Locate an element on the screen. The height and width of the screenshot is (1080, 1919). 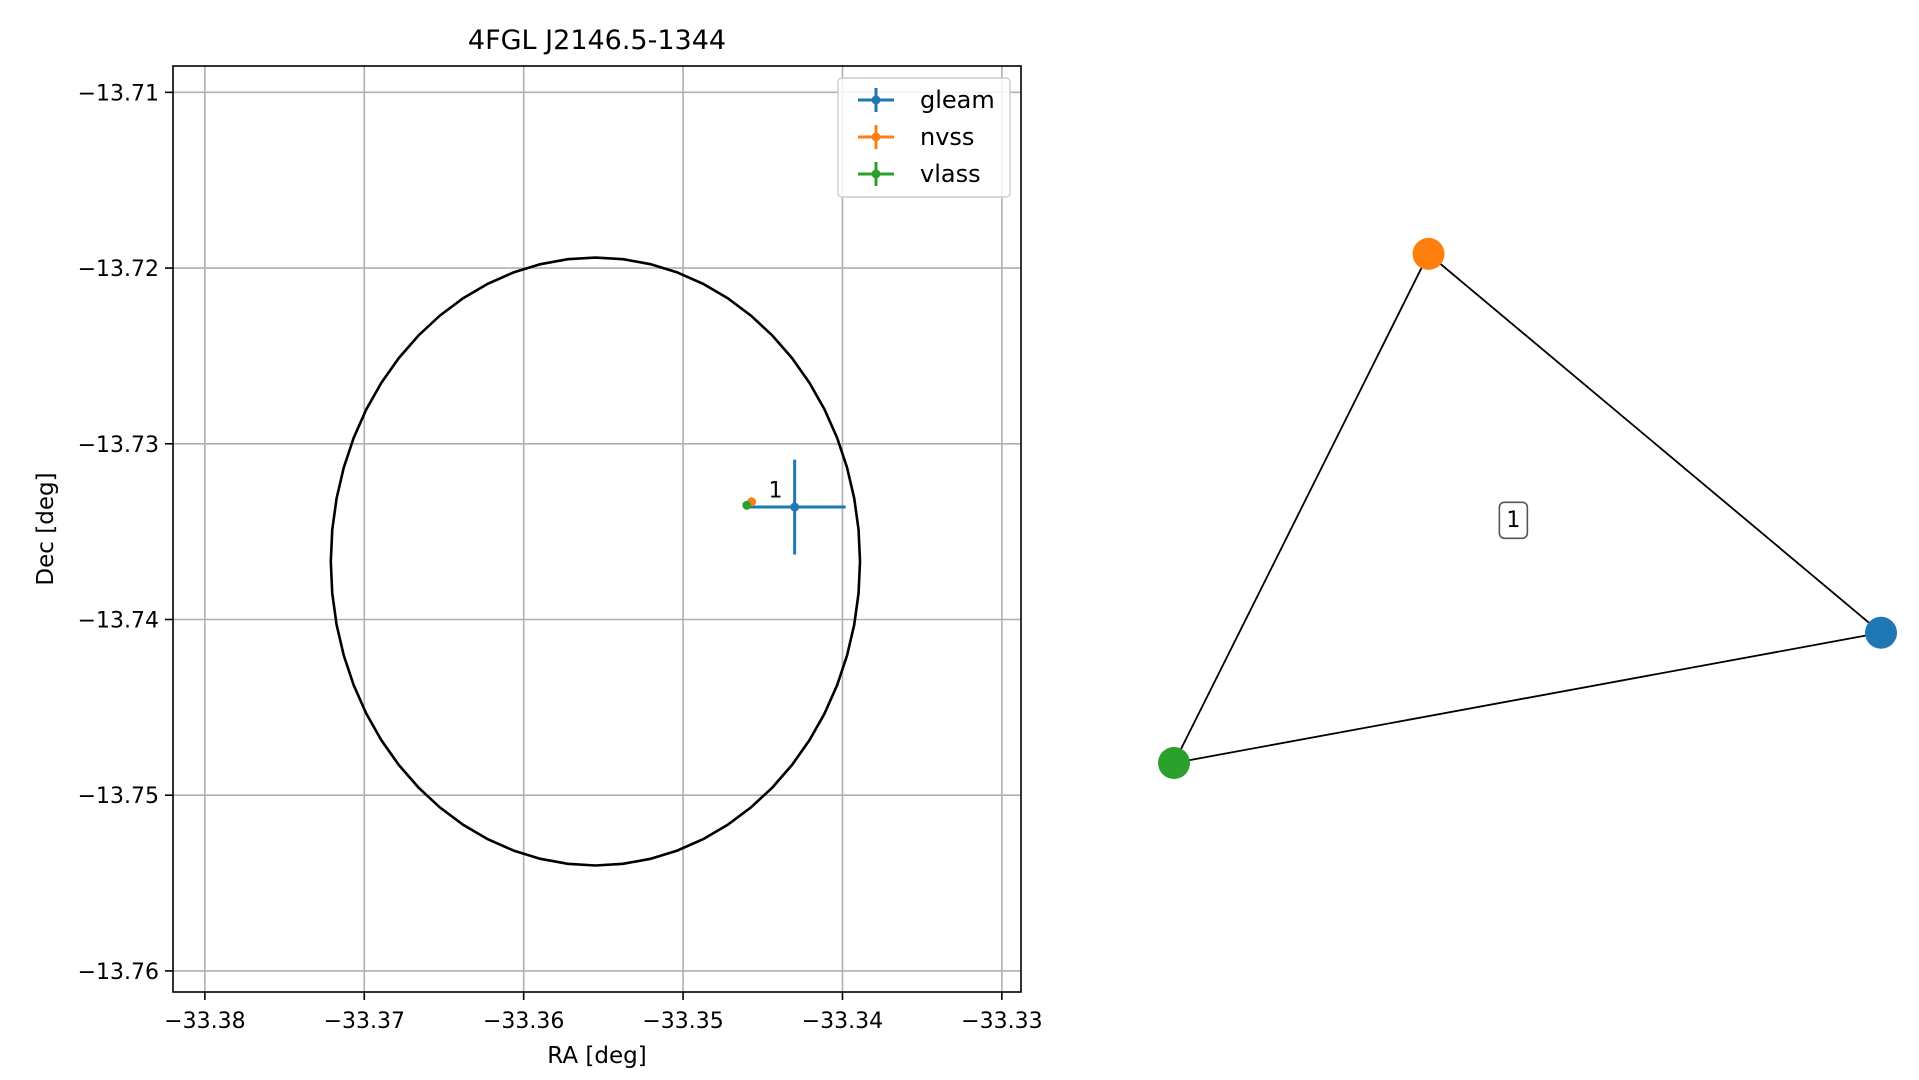
legend: gleam nvss vlass is located at coordinates (924, 137).